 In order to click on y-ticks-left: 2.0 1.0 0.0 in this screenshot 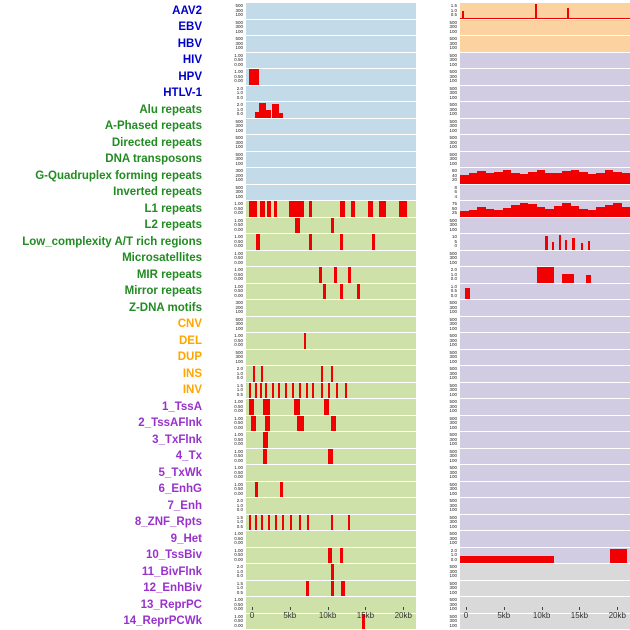, I will do `click(226, 94)`.